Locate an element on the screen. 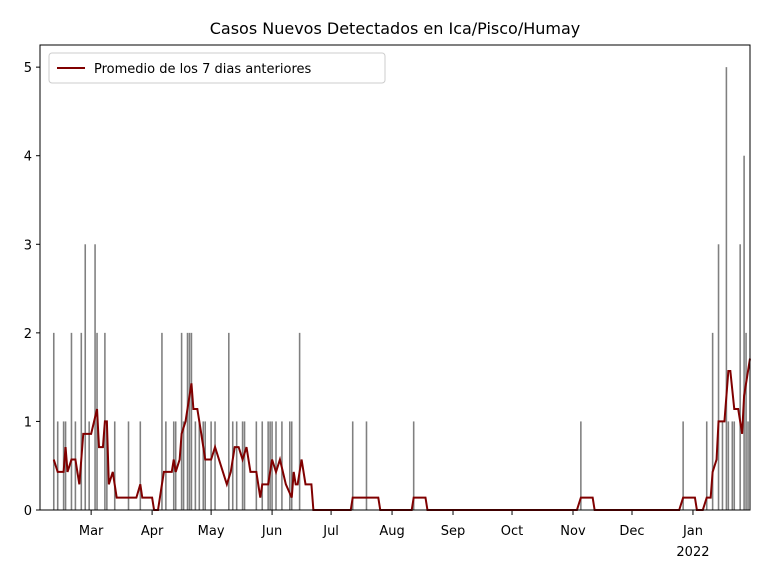 The image size is (768, 580). x-tick-label: Aug is located at coordinates (391, 531).